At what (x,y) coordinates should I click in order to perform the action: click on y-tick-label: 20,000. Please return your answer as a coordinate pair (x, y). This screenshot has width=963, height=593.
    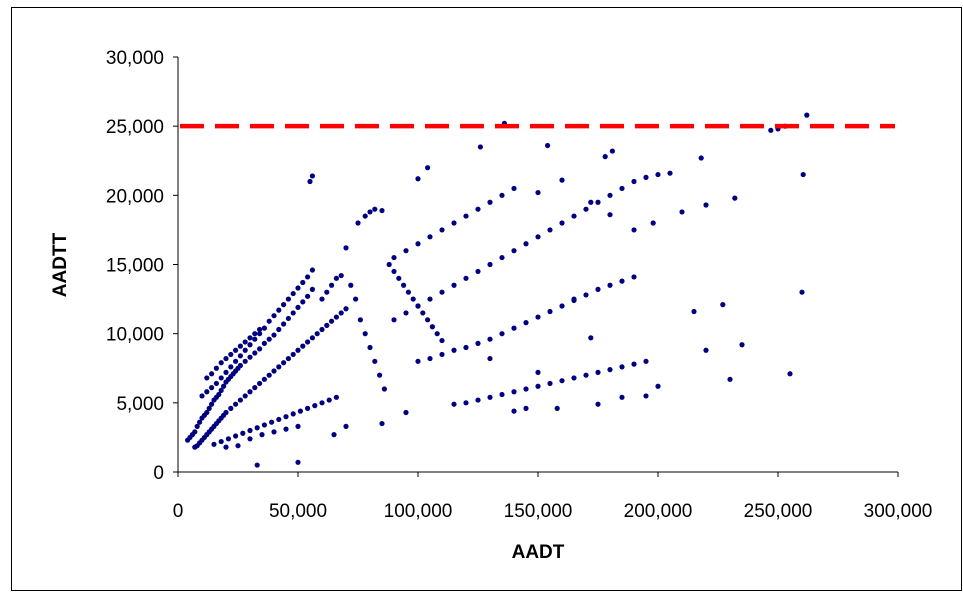
    Looking at the image, I should click on (135, 196).